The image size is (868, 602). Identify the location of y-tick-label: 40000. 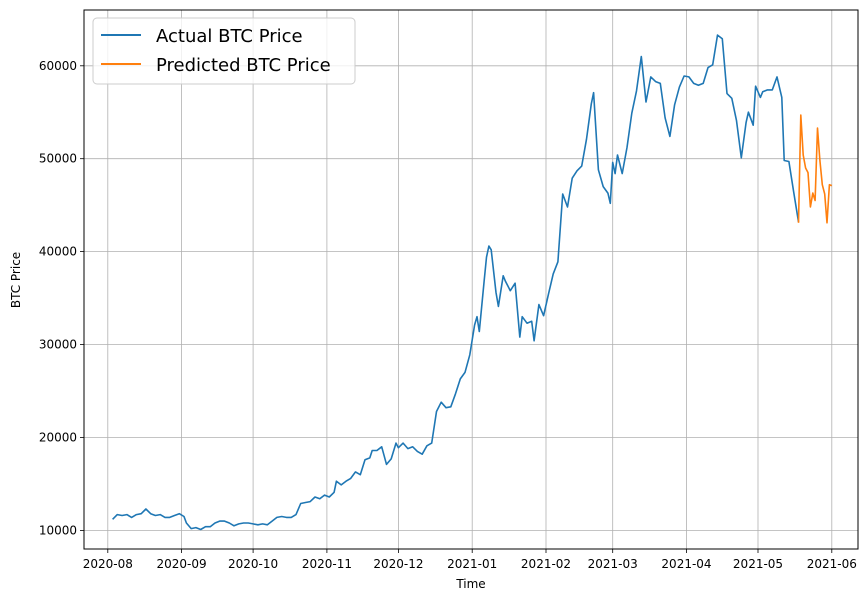
(58, 252).